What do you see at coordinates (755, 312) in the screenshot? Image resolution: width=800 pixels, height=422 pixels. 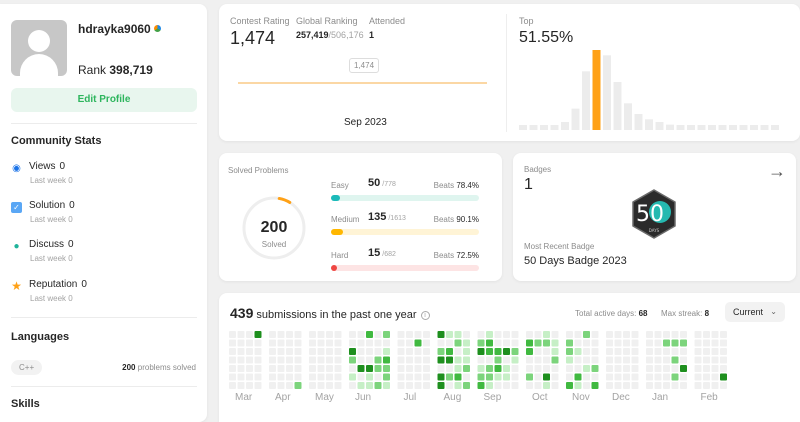 I see `year-select: Current ⌄` at bounding box center [755, 312].